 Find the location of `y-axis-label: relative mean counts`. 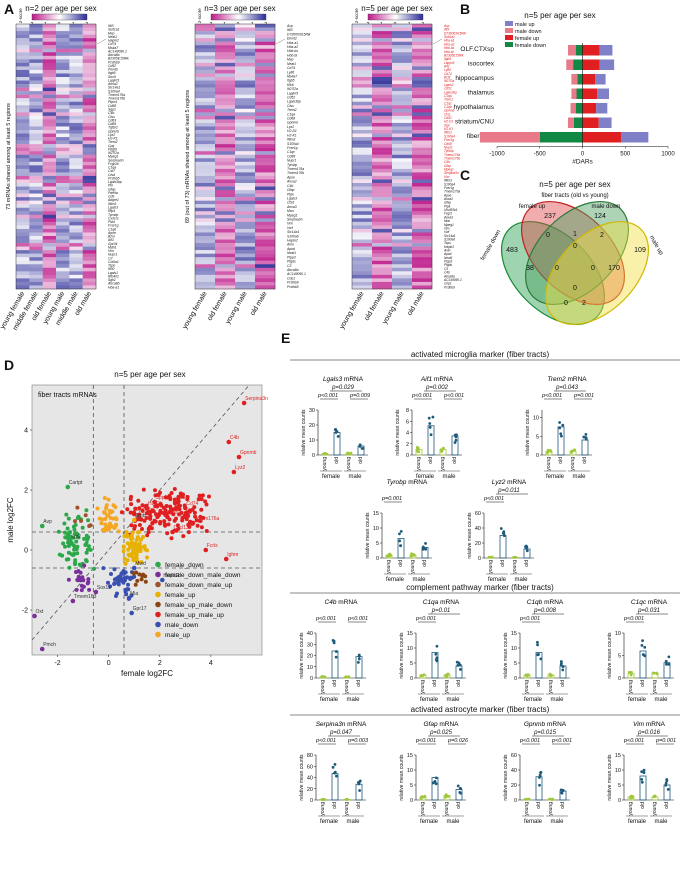

y-axis-label: relative mean counts is located at coordinates (506, 777).